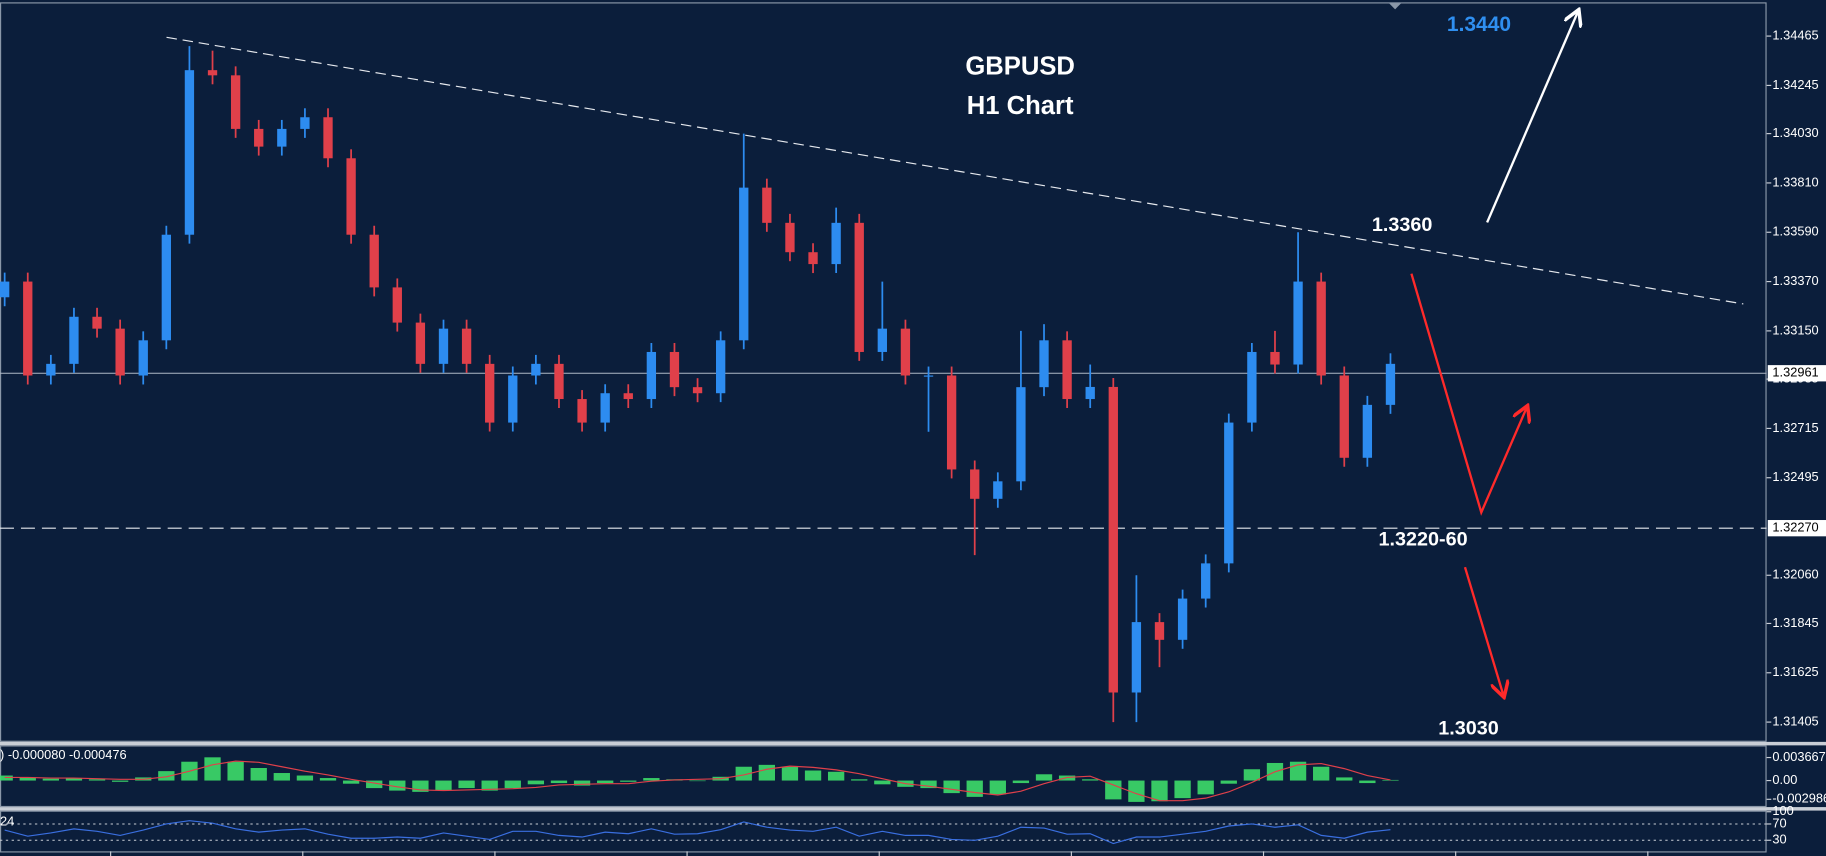  I want to click on y-tick-label: -0.002986, so click(1799, 798).